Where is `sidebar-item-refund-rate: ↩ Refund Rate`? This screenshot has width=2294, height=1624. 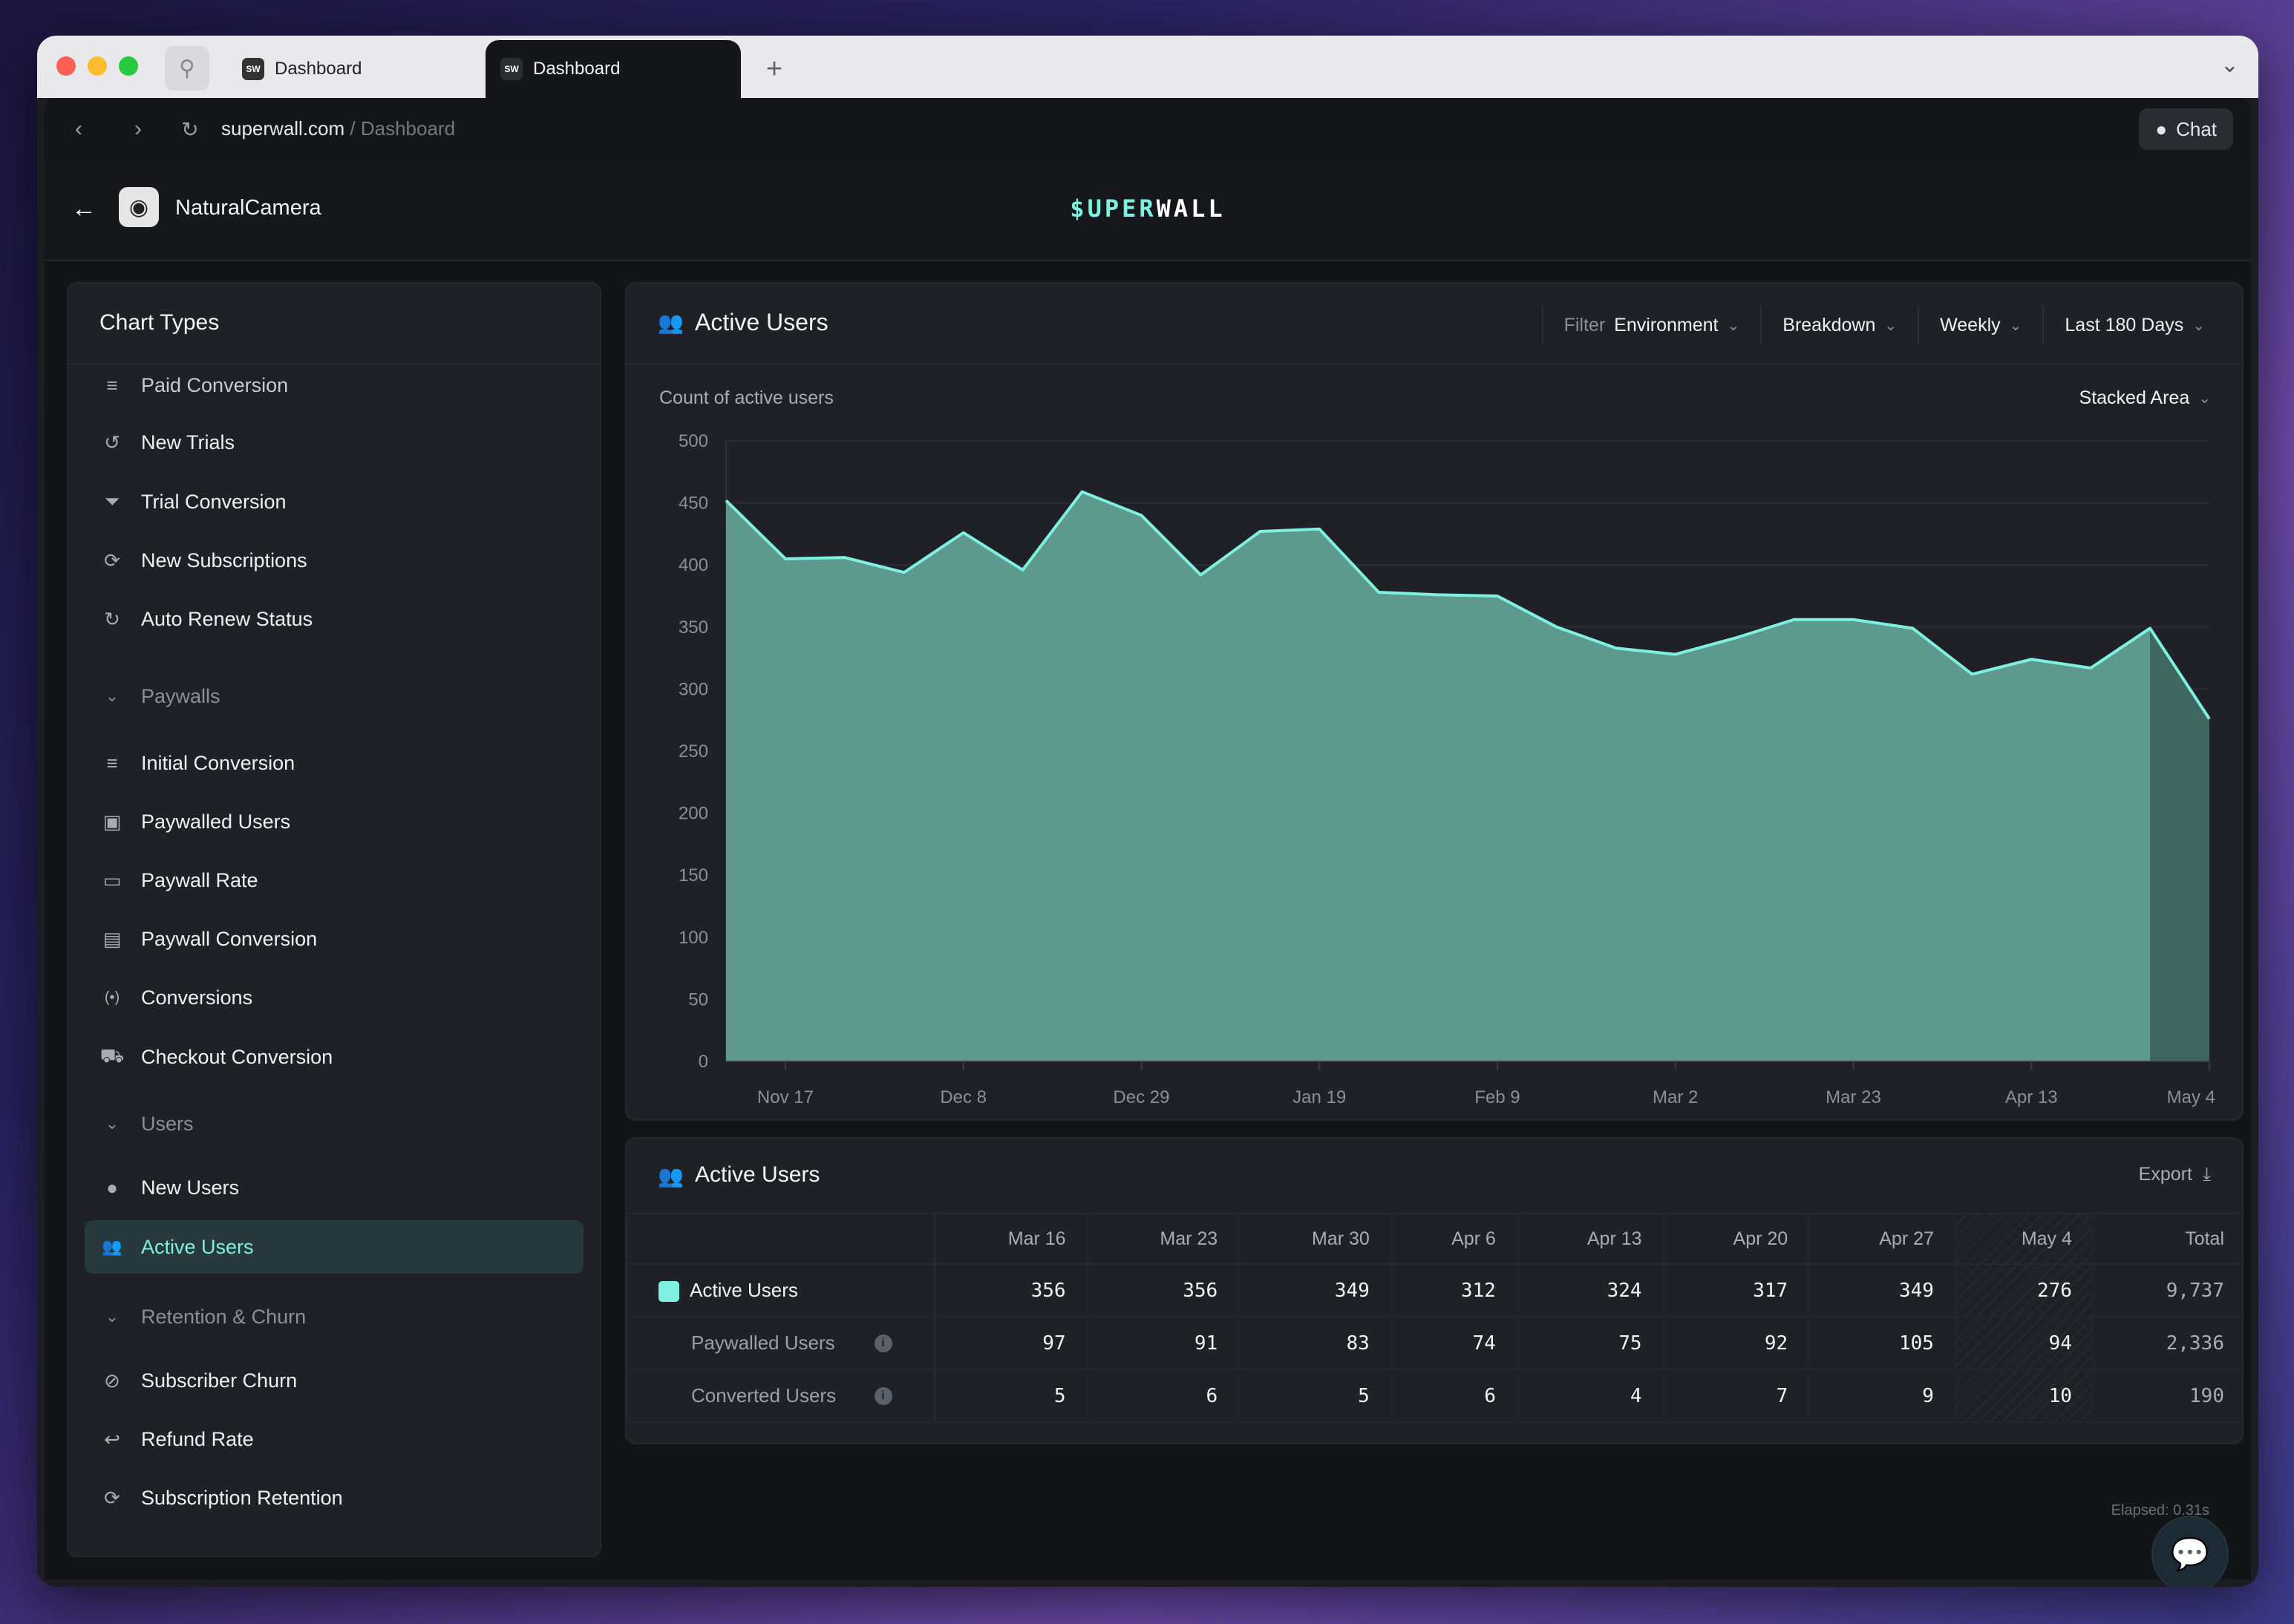
sidebar-item-refund-rate: ↩ Refund Rate is located at coordinates (334, 1439).